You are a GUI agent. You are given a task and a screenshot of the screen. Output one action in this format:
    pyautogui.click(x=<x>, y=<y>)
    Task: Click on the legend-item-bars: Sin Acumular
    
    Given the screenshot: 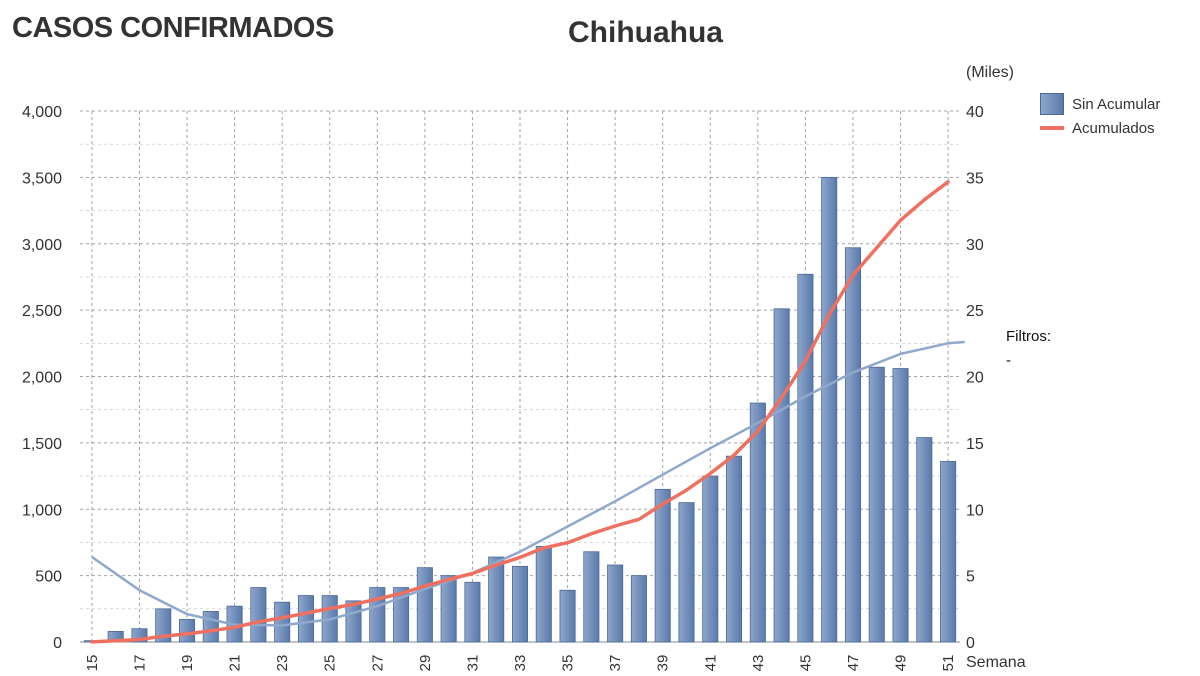 What is the action you would take?
    pyautogui.click(x=1100, y=104)
    